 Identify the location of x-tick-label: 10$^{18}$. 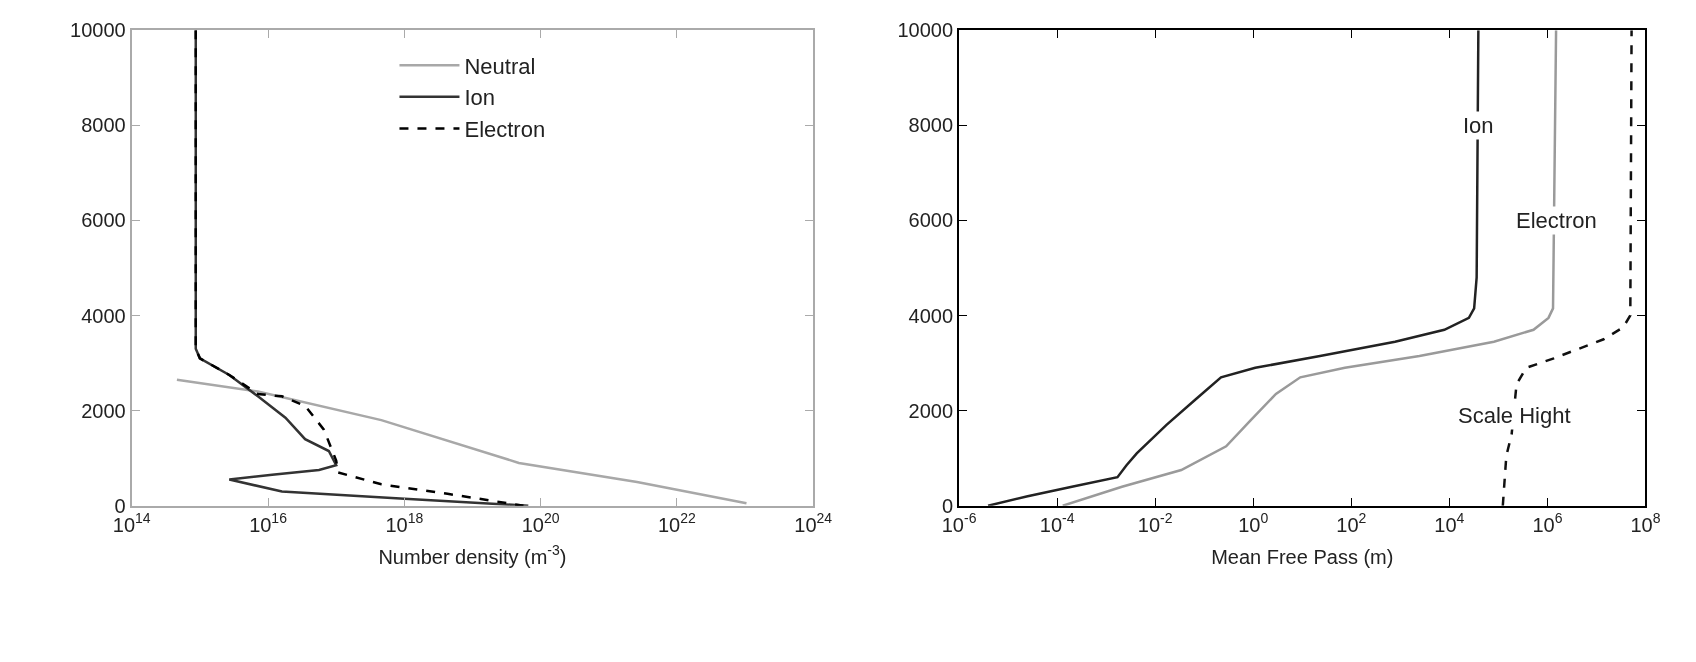
(404, 523).